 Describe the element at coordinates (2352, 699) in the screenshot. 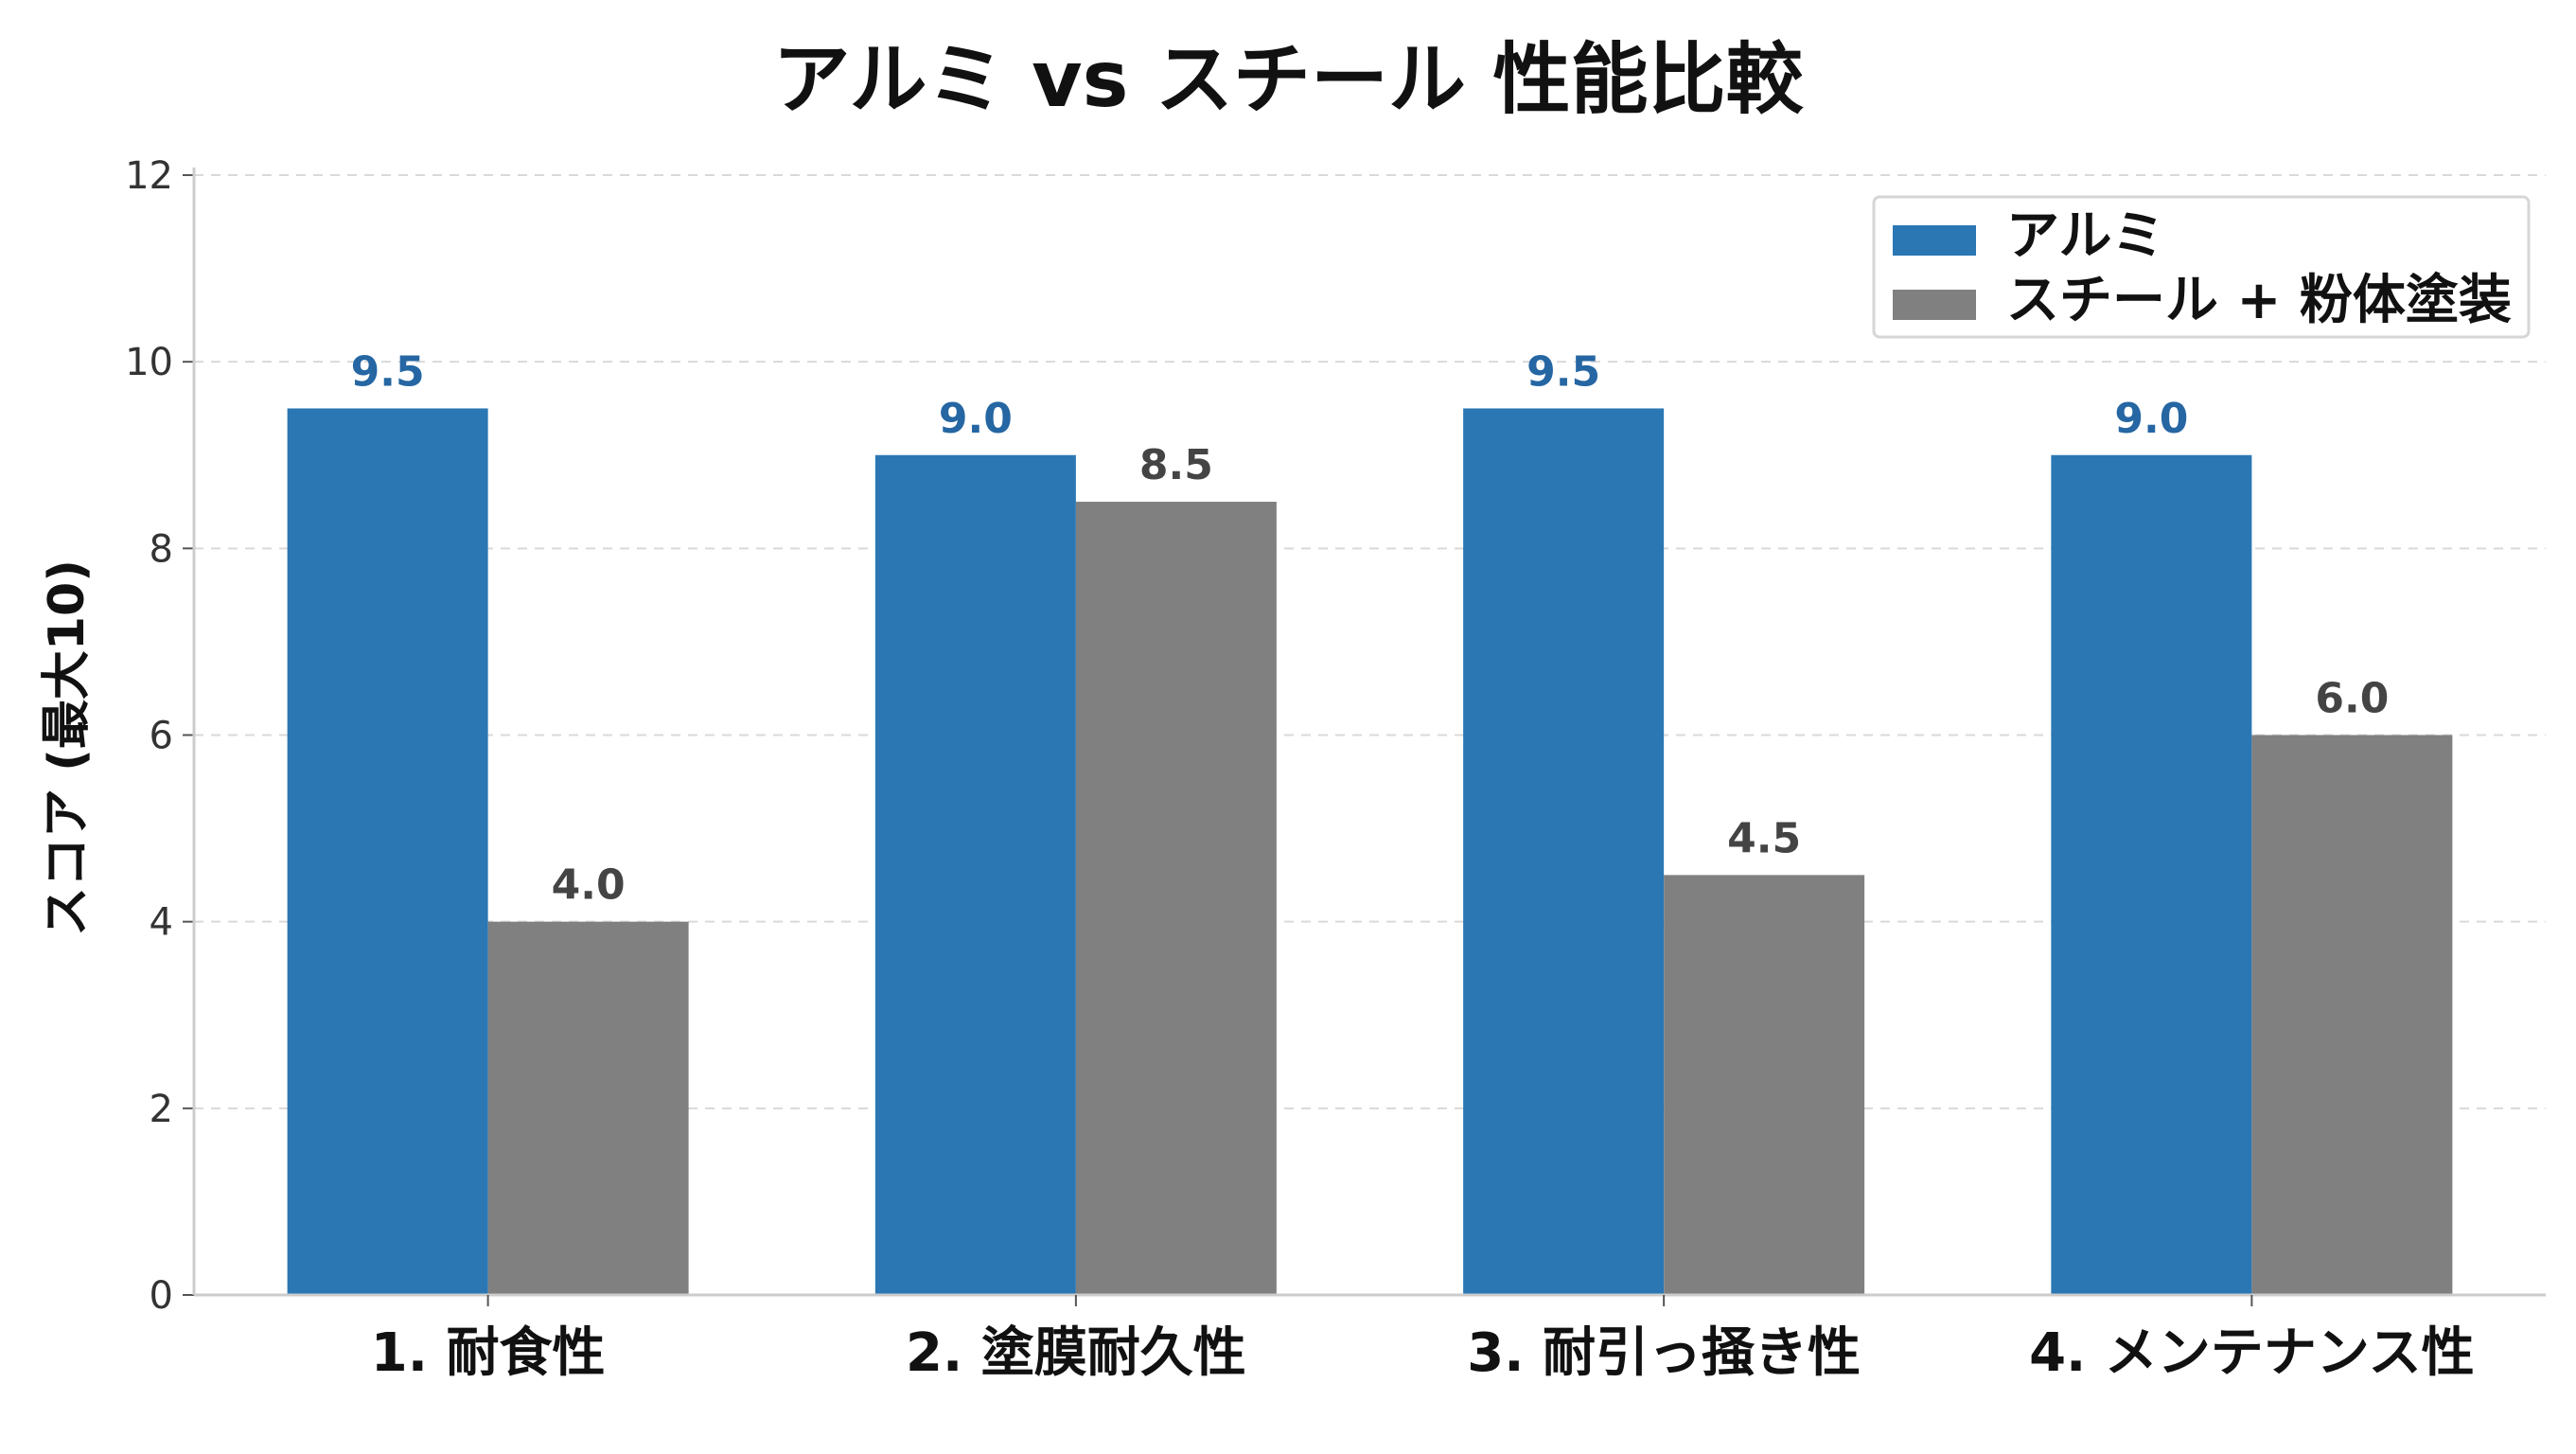

I see `data-label: 6.0` at that location.